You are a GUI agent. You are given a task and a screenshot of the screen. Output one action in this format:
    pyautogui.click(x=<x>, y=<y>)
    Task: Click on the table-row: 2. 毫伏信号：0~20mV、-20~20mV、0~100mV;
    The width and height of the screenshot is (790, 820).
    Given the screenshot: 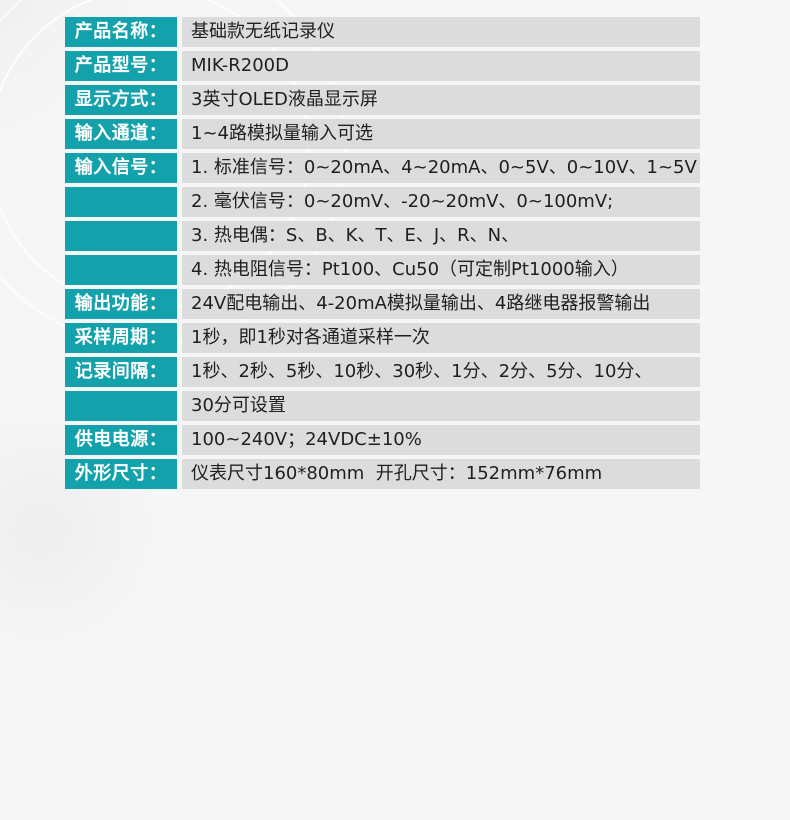 What is the action you would take?
    pyautogui.click(x=382, y=202)
    